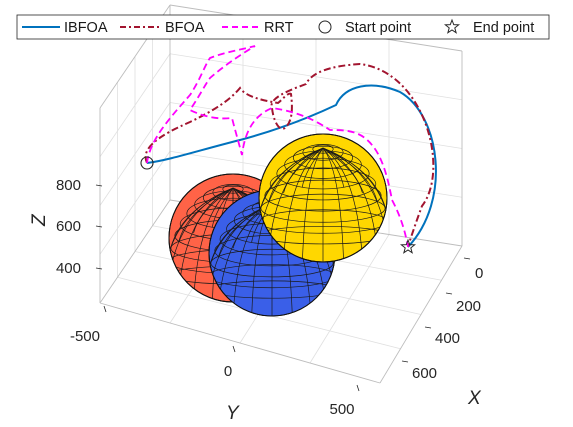 This screenshot has width=573, height=427. I want to click on legend-label-start: Start point, so click(378, 28).